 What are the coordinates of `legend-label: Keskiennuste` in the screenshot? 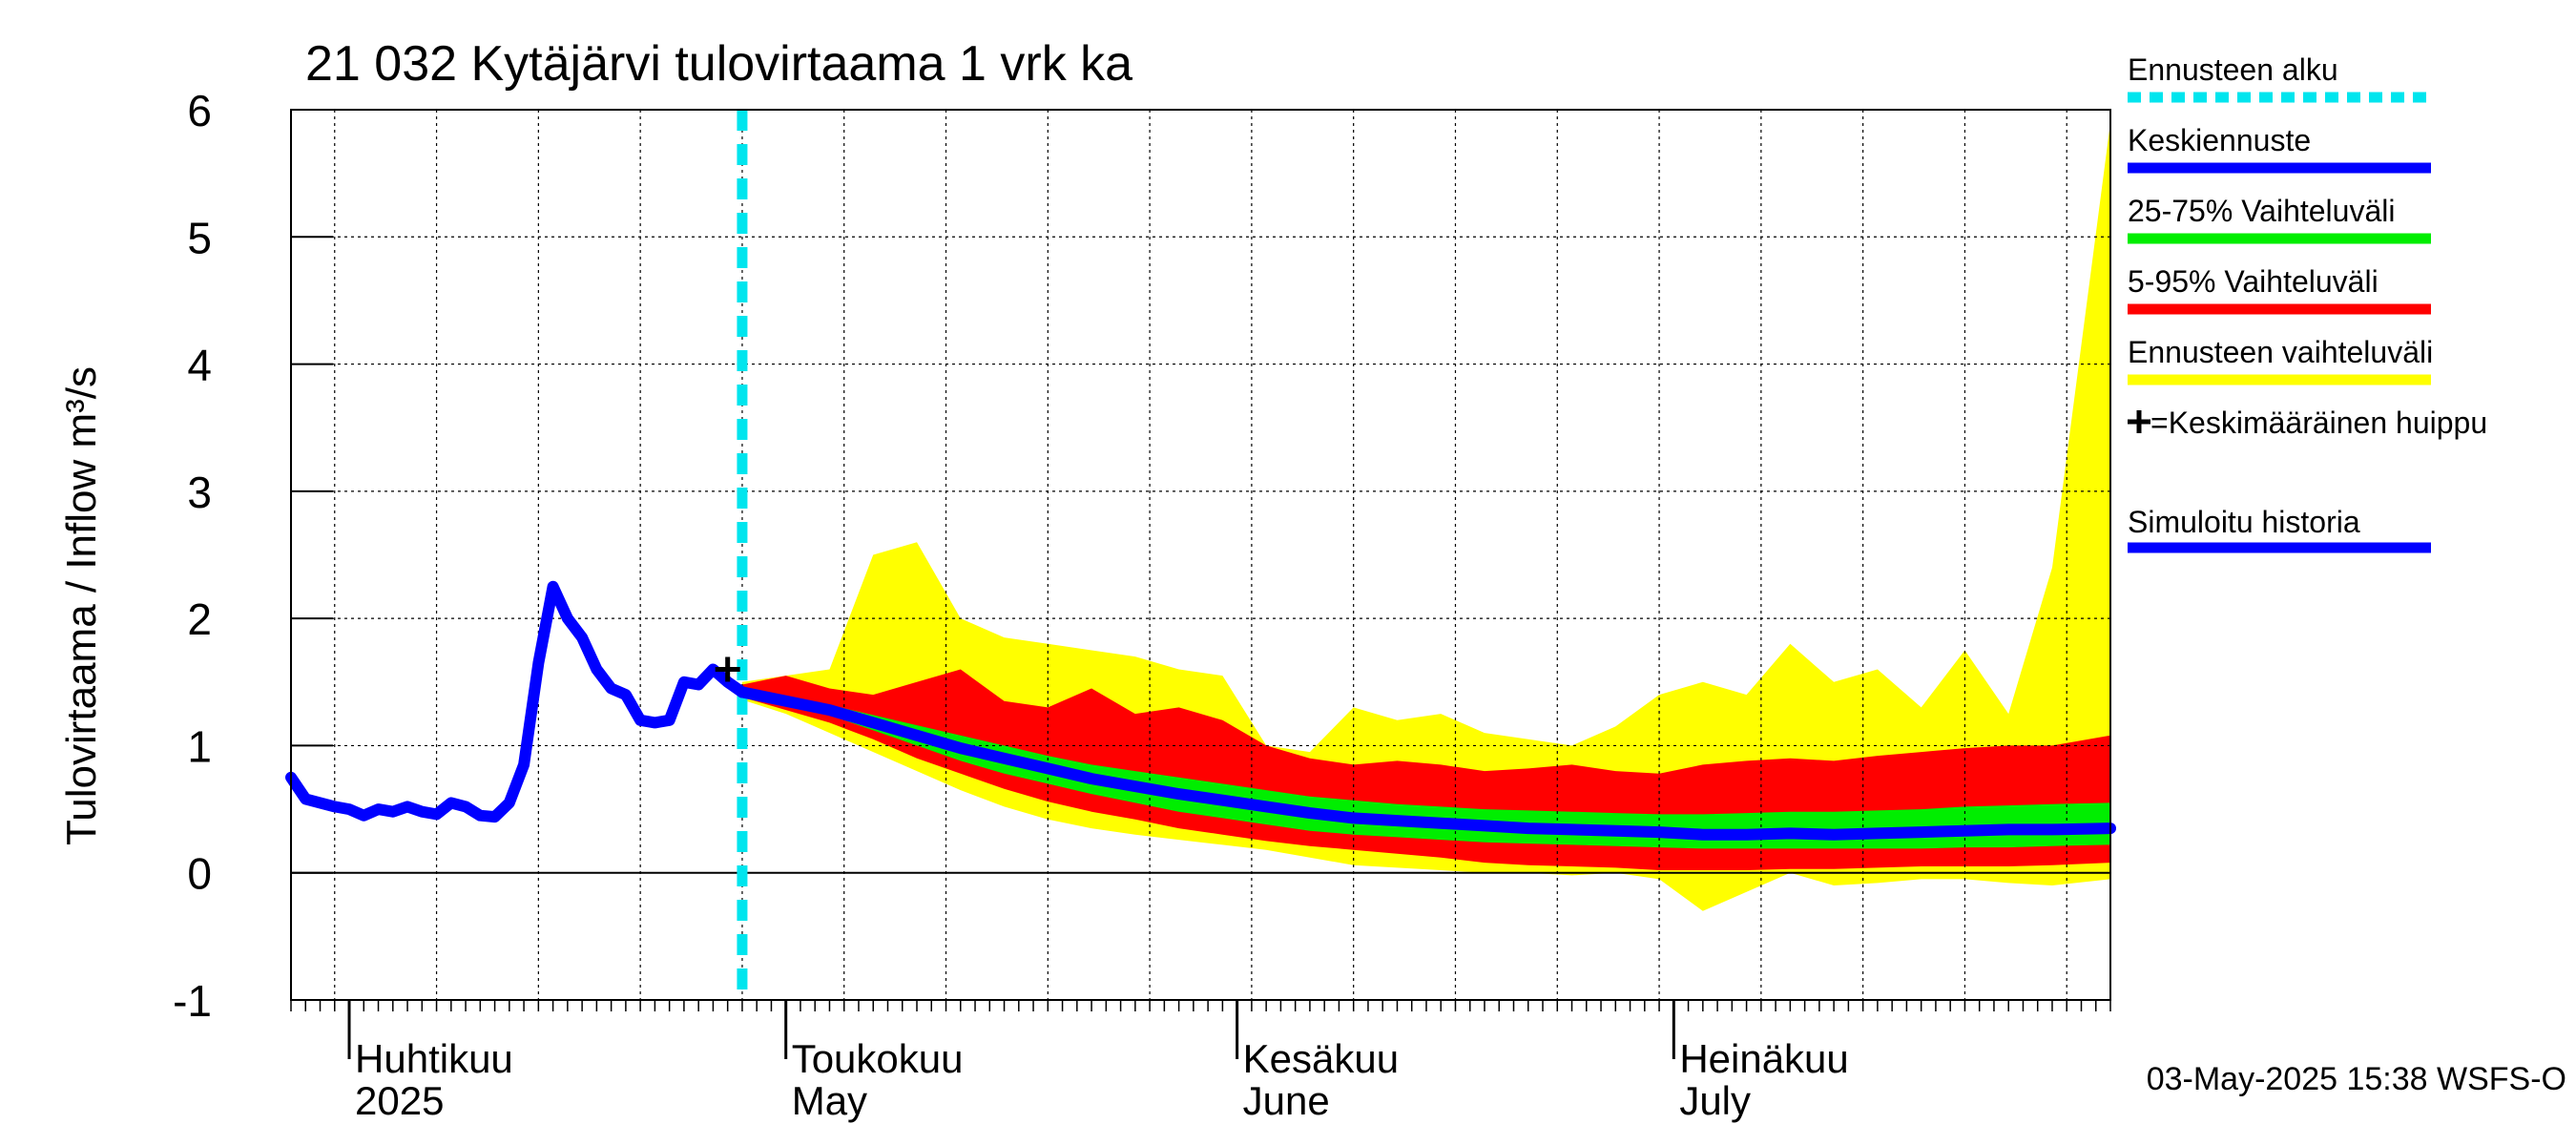 It's located at (2219, 140).